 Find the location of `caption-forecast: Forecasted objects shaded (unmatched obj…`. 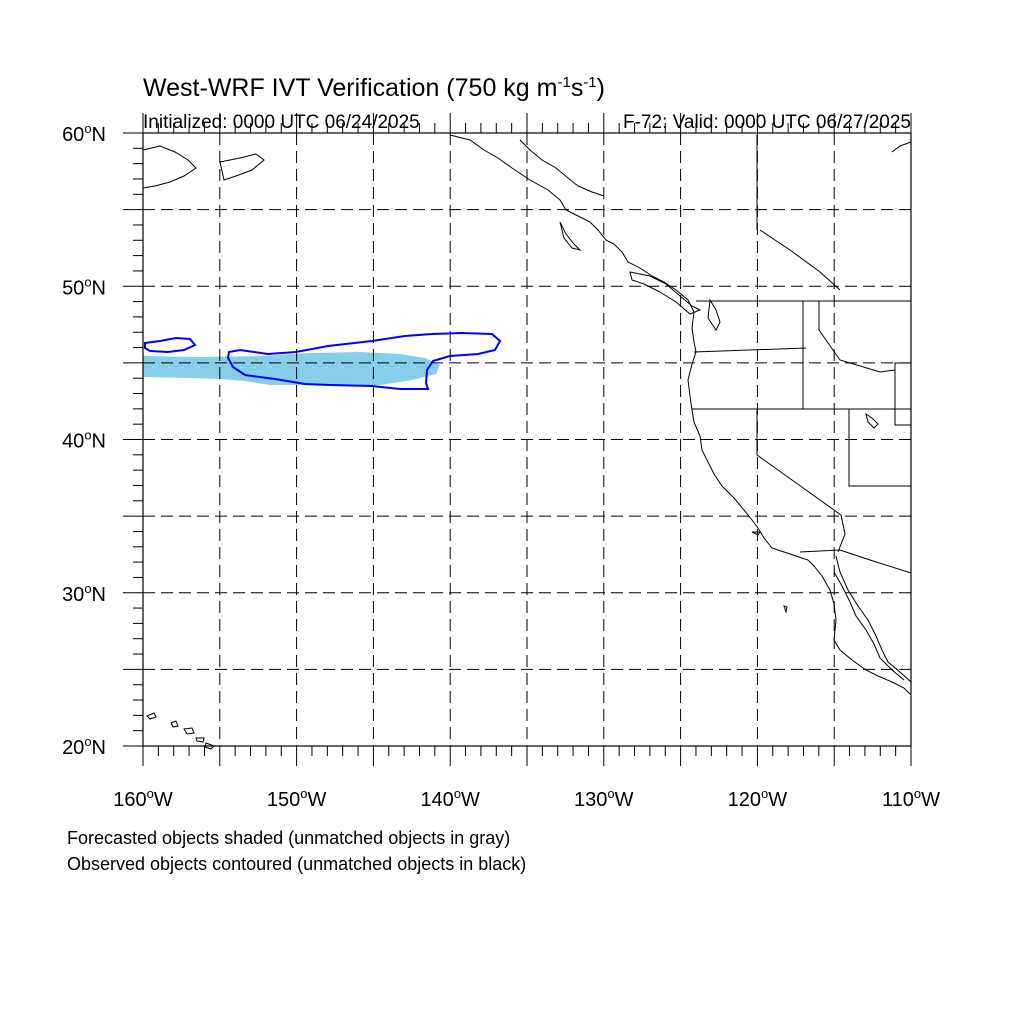

caption-forecast: Forecasted objects shaded (unmatched obj… is located at coordinates (288, 838).